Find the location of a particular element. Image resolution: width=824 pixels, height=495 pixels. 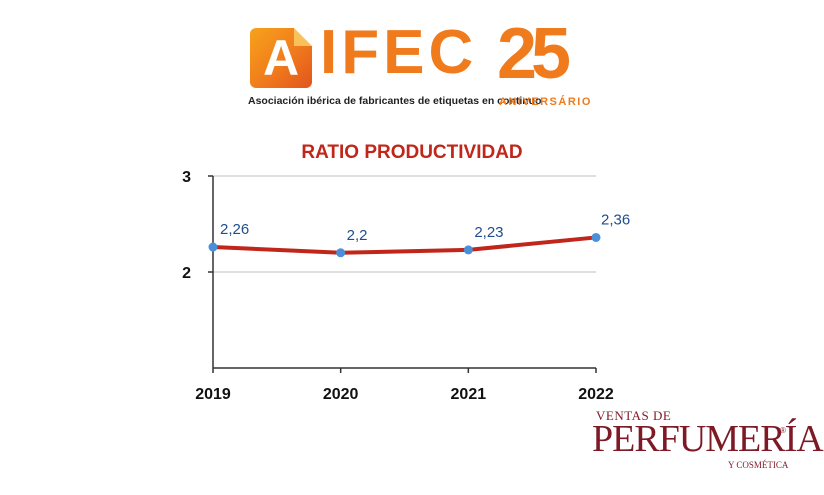

ventas-logo-main: PERFUMERÍA is located at coordinates (708, 439).